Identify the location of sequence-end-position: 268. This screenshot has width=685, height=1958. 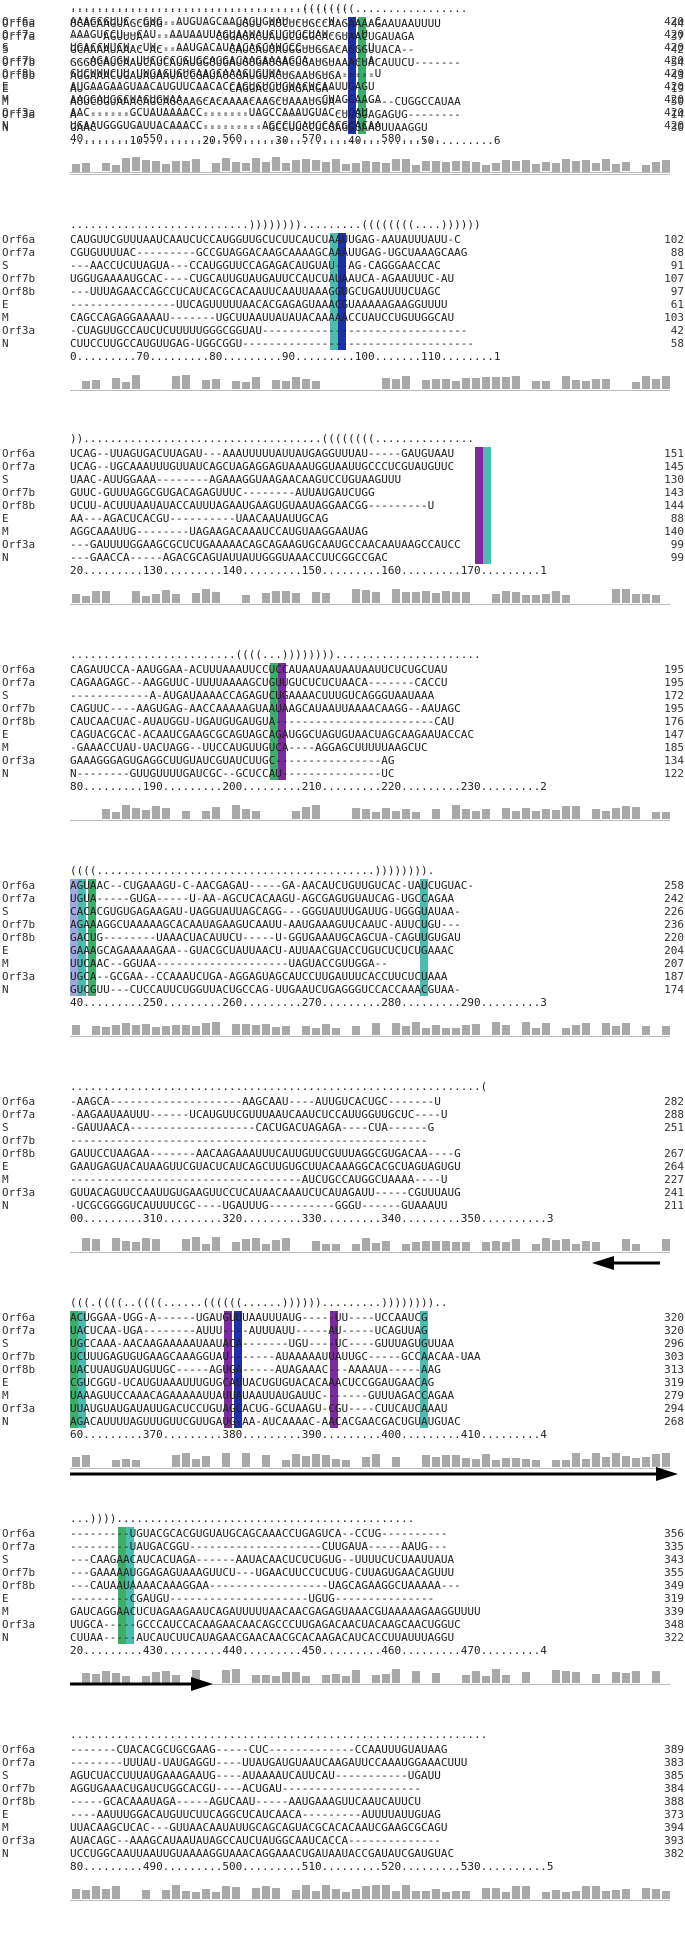
(662, 1421).